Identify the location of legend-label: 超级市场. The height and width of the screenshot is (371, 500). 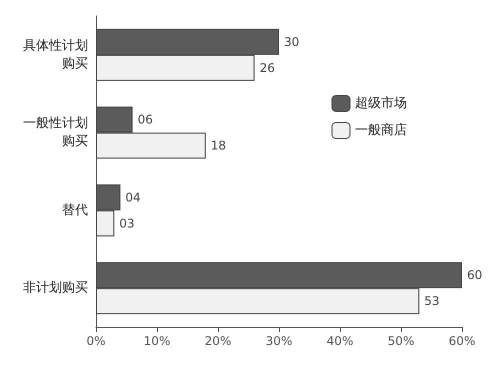
(381, 103).